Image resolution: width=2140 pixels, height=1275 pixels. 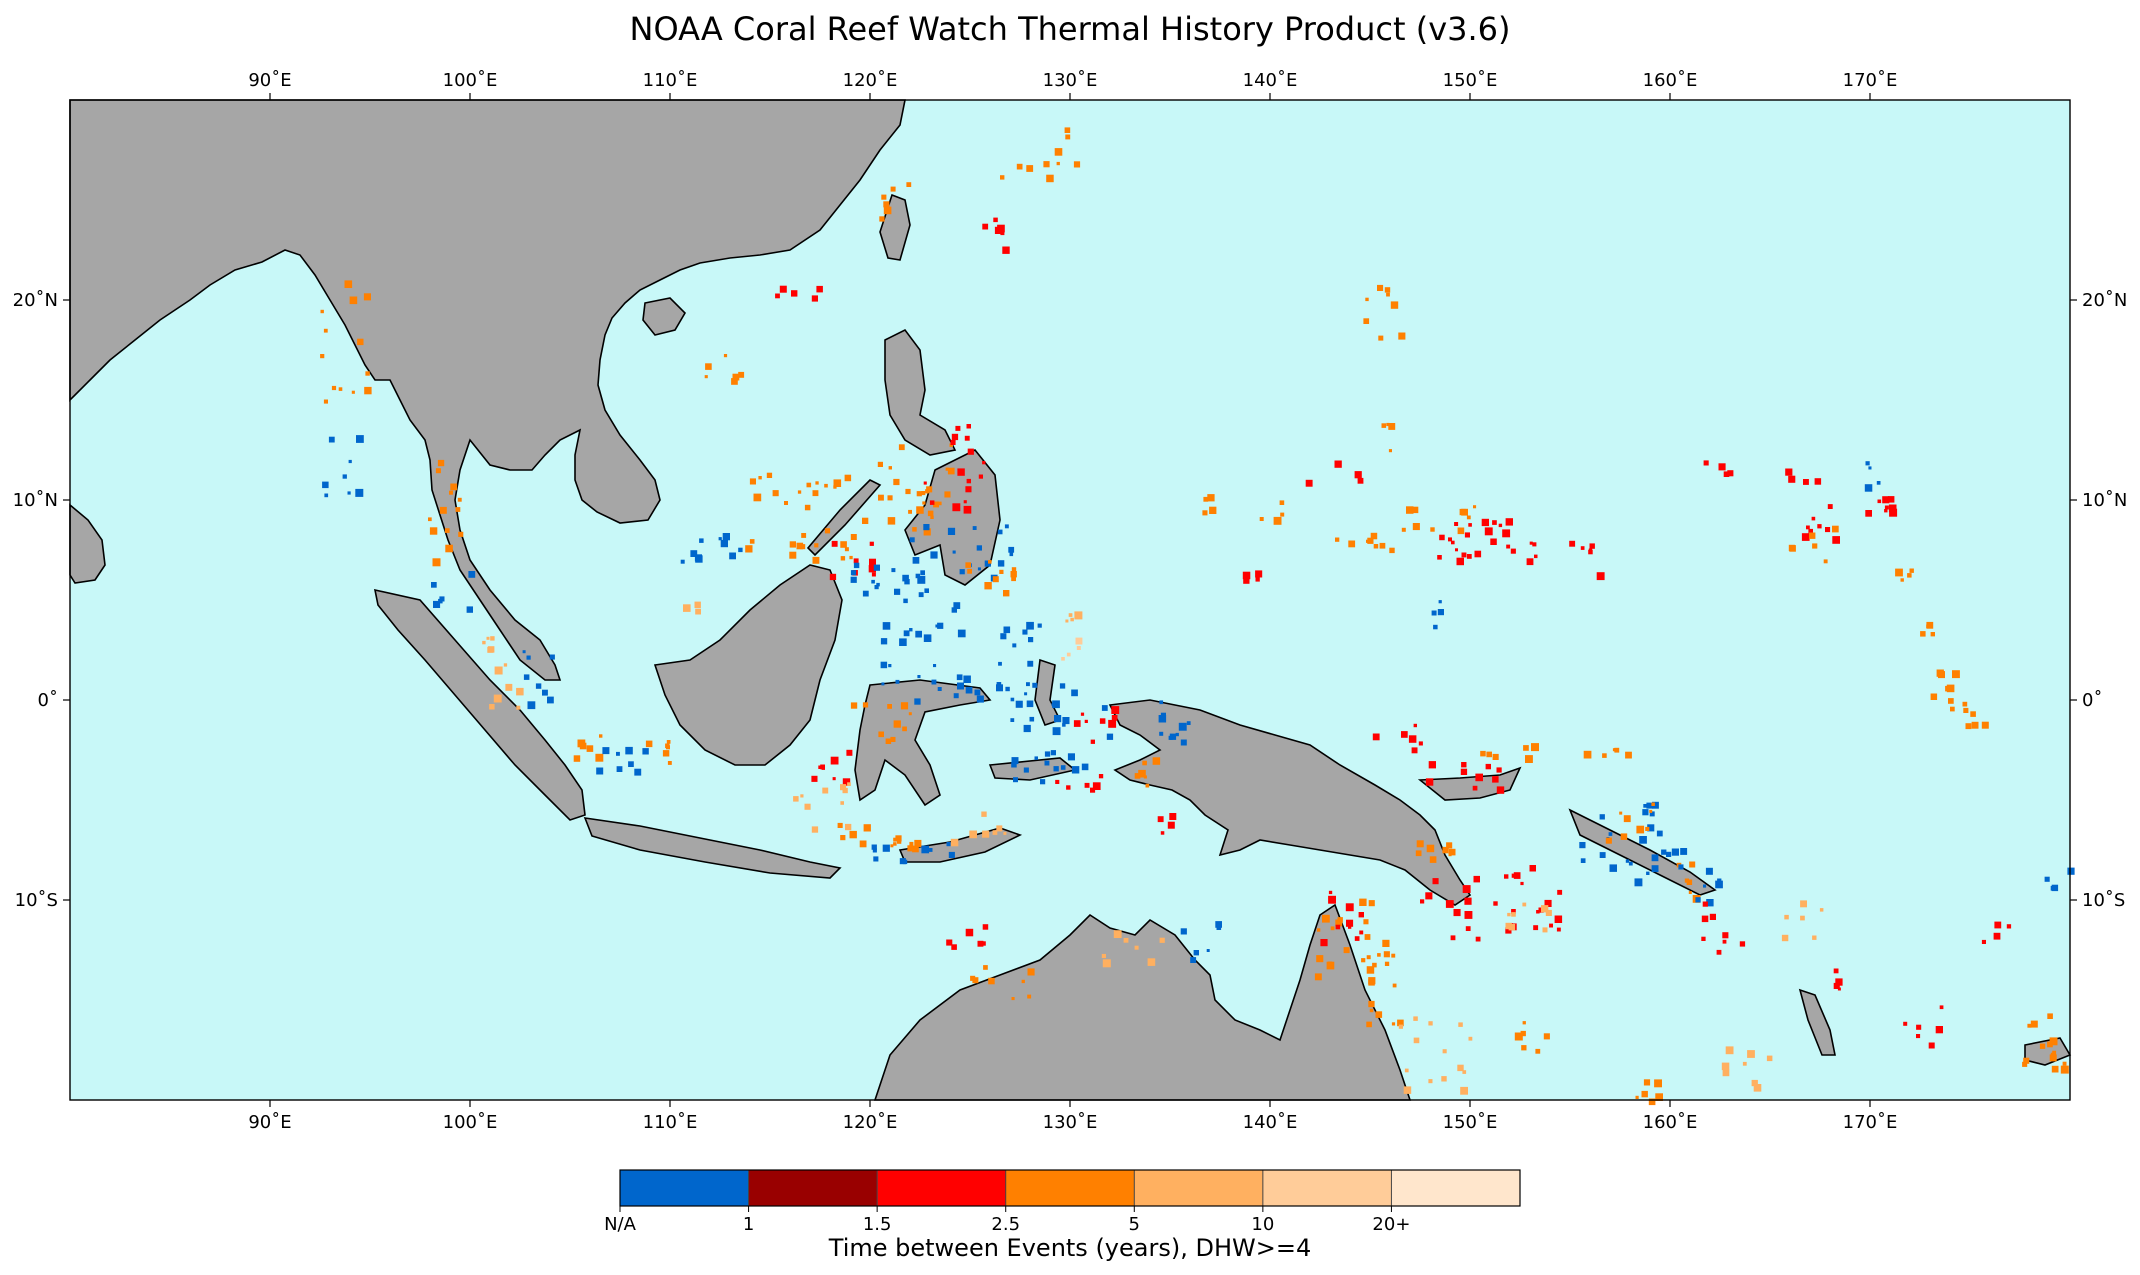 What do you see at coordinates (1005, 1224) in the screenshot?
I see `colorbar-tick-label: 2.5` at bounding box center [1005, 1224].